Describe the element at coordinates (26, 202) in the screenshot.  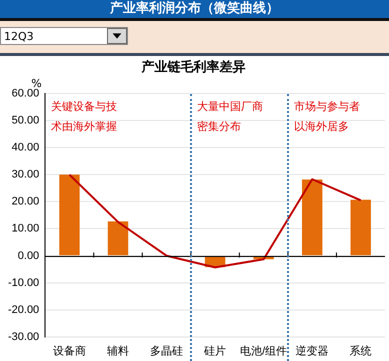
I see `y-tick-label: 20.00` at that location.